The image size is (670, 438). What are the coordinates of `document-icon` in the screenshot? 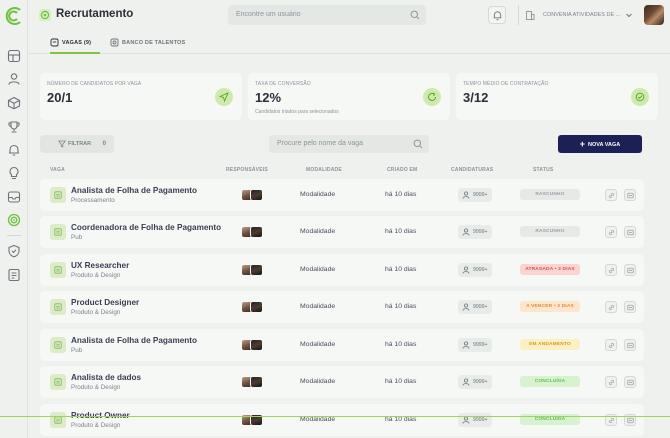 It's located at (14, 275).